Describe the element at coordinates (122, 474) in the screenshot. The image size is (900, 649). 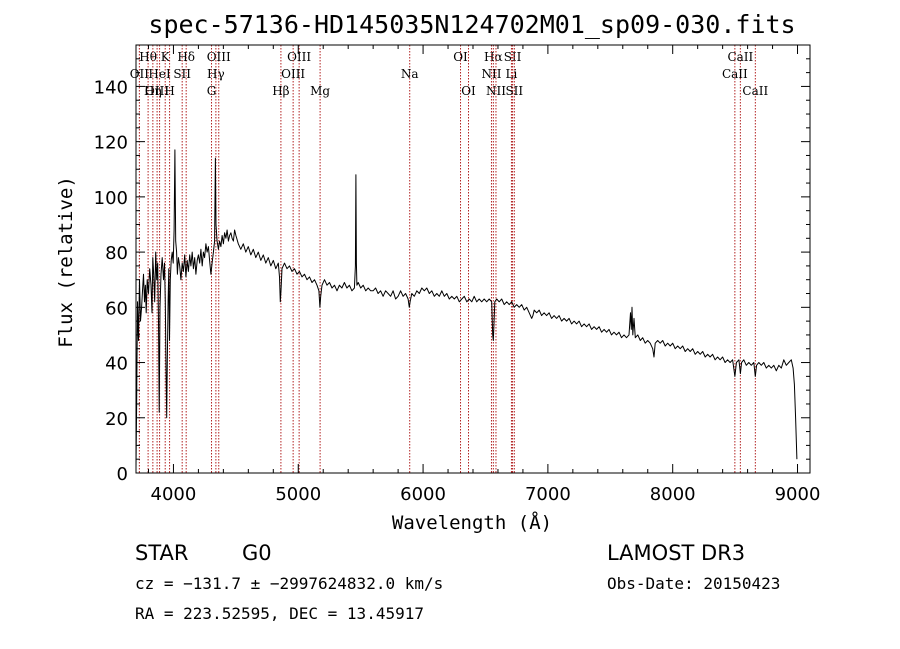
I see `y-tick-label: 0` at that location.